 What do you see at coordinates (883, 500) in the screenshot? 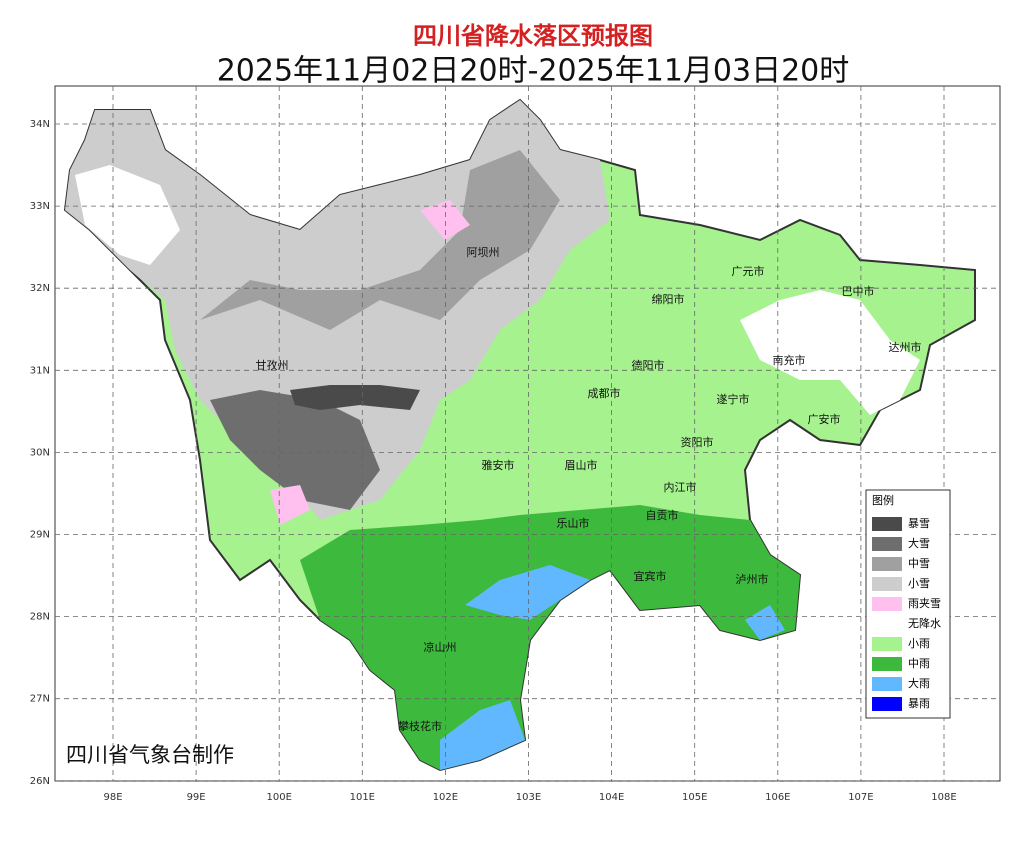
I see `legend-title: 图例` at bounding box center [883, 500].